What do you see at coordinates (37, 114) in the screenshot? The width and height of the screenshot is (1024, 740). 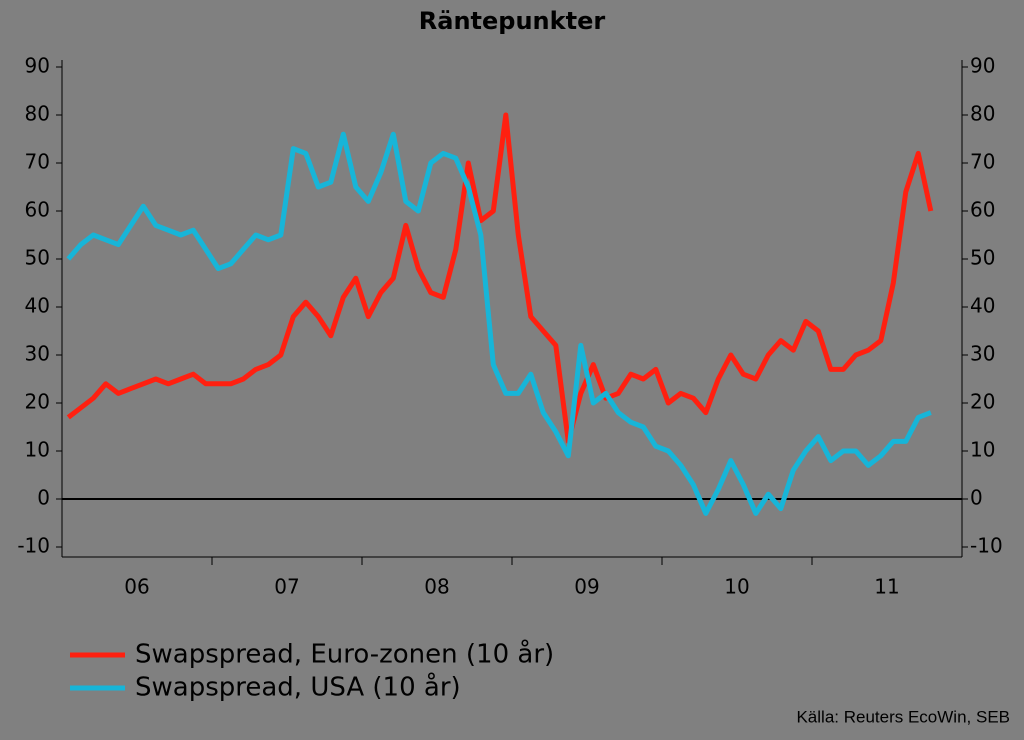 I see `y-tick-label: 80` at bounding box center [37, 114].